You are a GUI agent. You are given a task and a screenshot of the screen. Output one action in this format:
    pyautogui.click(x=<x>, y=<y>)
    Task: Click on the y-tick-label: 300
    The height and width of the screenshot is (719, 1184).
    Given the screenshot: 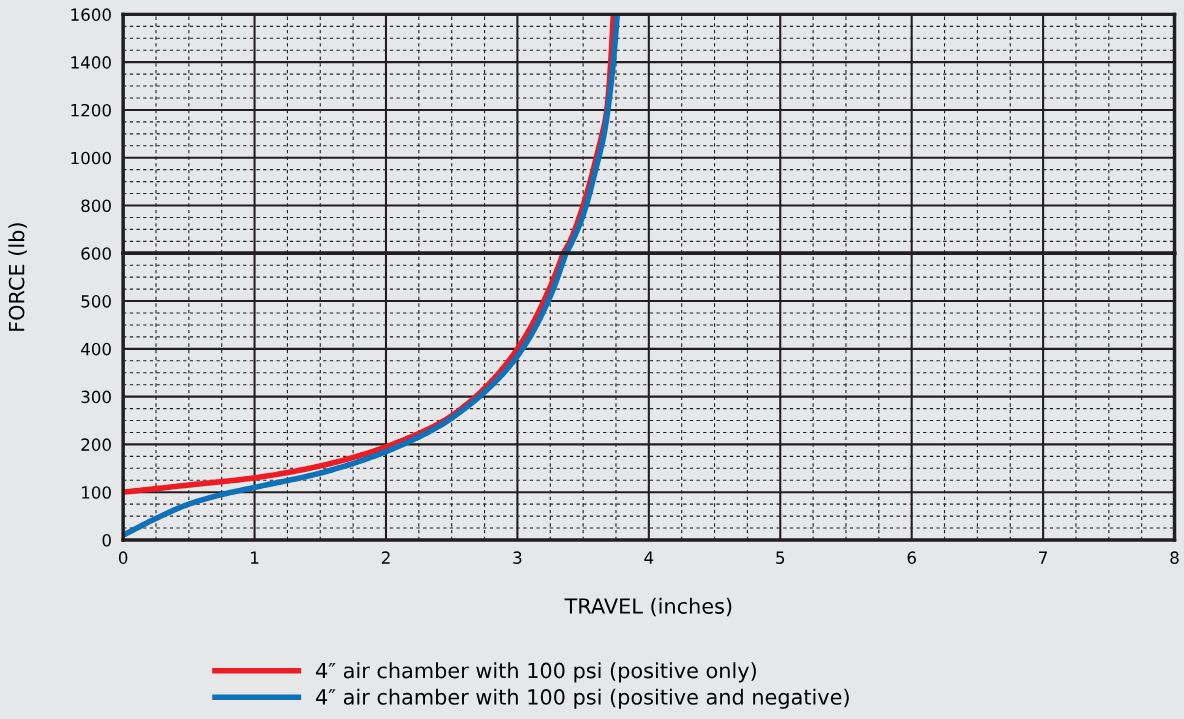 What is the action you would take?
    pyautogui.click(x=96, y=397)
    